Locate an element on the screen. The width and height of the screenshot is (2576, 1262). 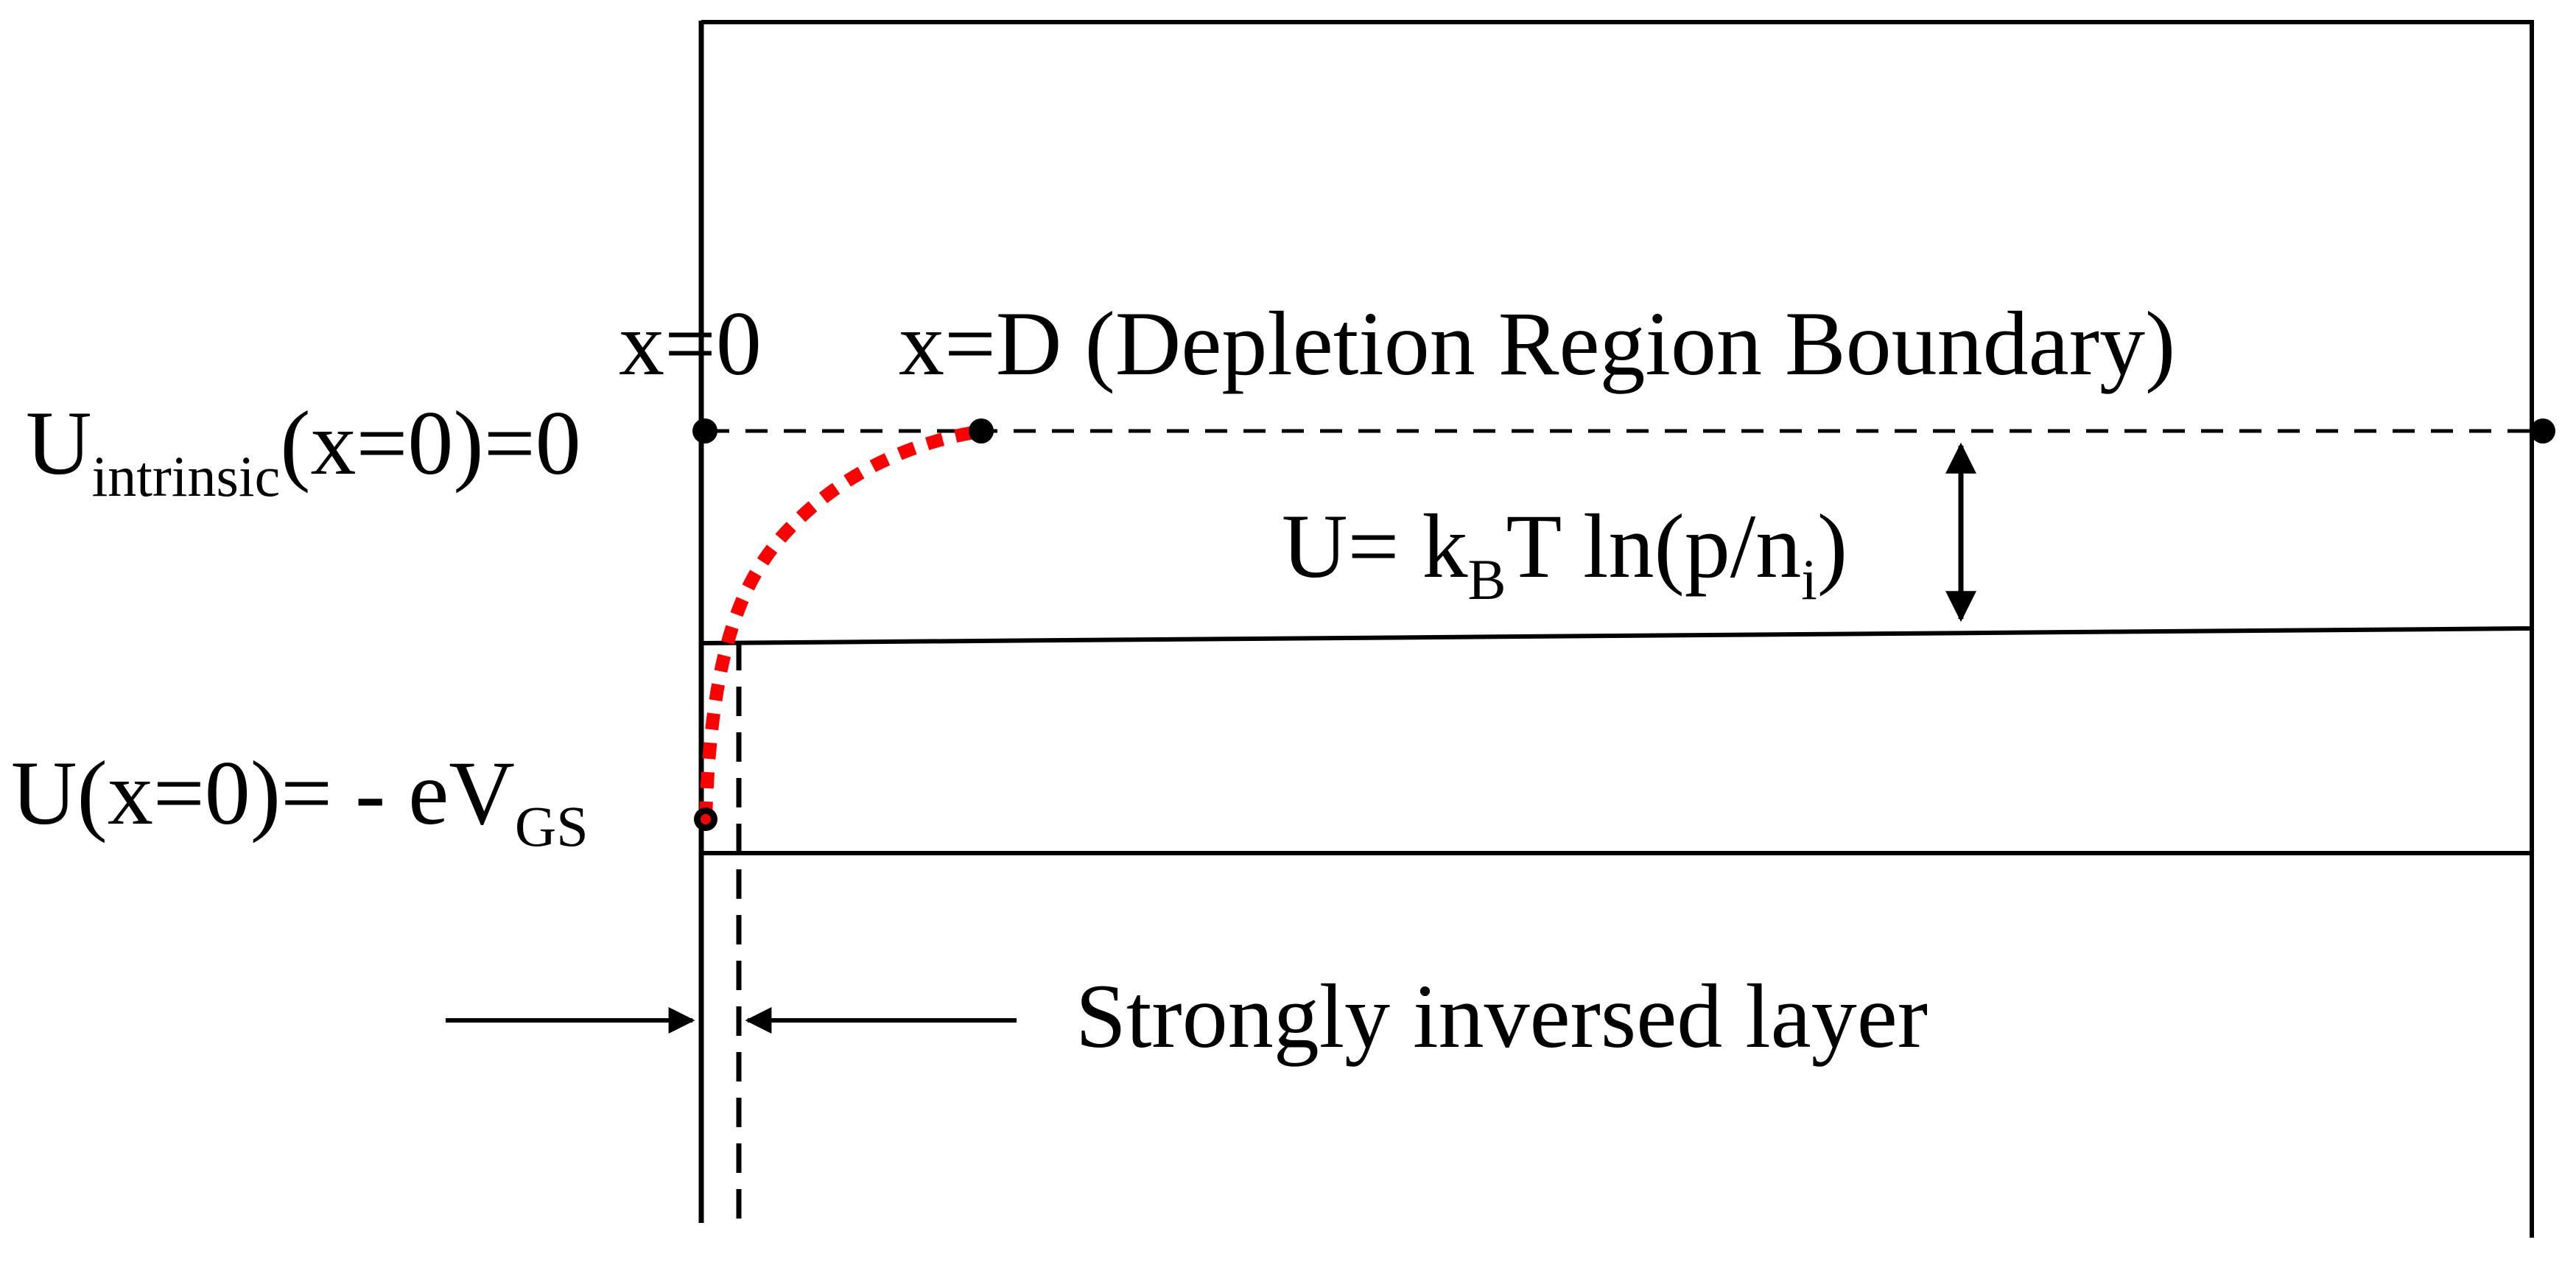
intrinsic-potential-label: Uintrinsic(x=0)=0 is located at coordinates (303, 451).